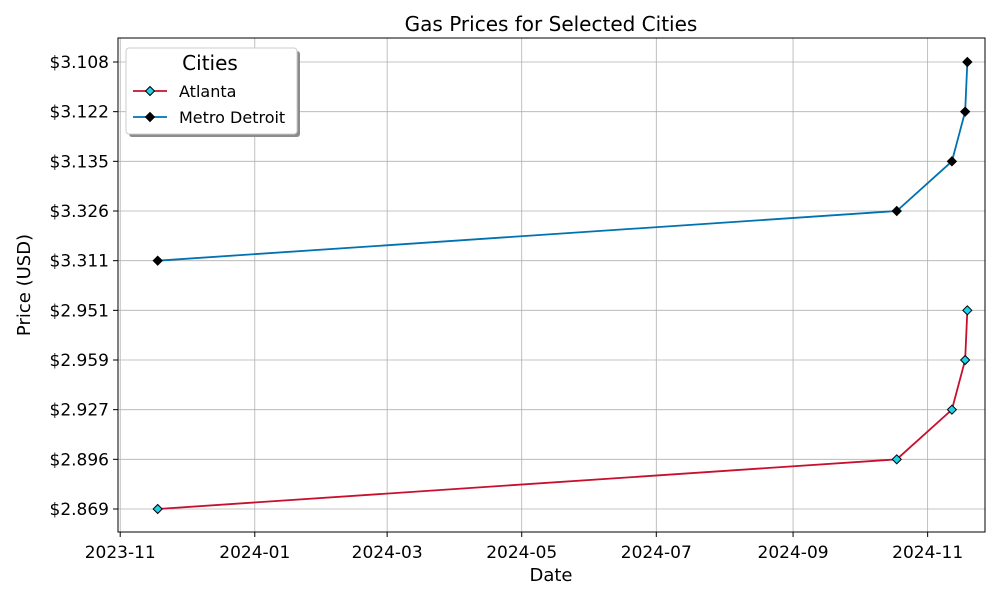 The image size is (1000, 600). Describe the element at coordinates (79, 311) in the screenshot. I see `y-tick-label: $2.951` at that location.